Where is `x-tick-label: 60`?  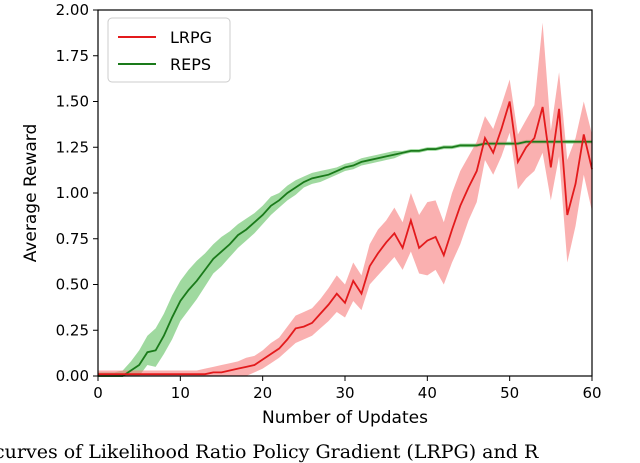 x-tick-label: 60 is located at coordinates (591, 393).